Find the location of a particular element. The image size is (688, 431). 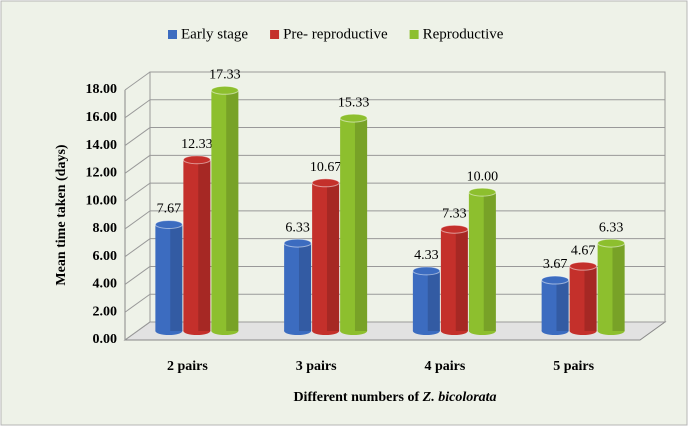

y-tick-label: 18.00 is located at coordinates (102, 89).